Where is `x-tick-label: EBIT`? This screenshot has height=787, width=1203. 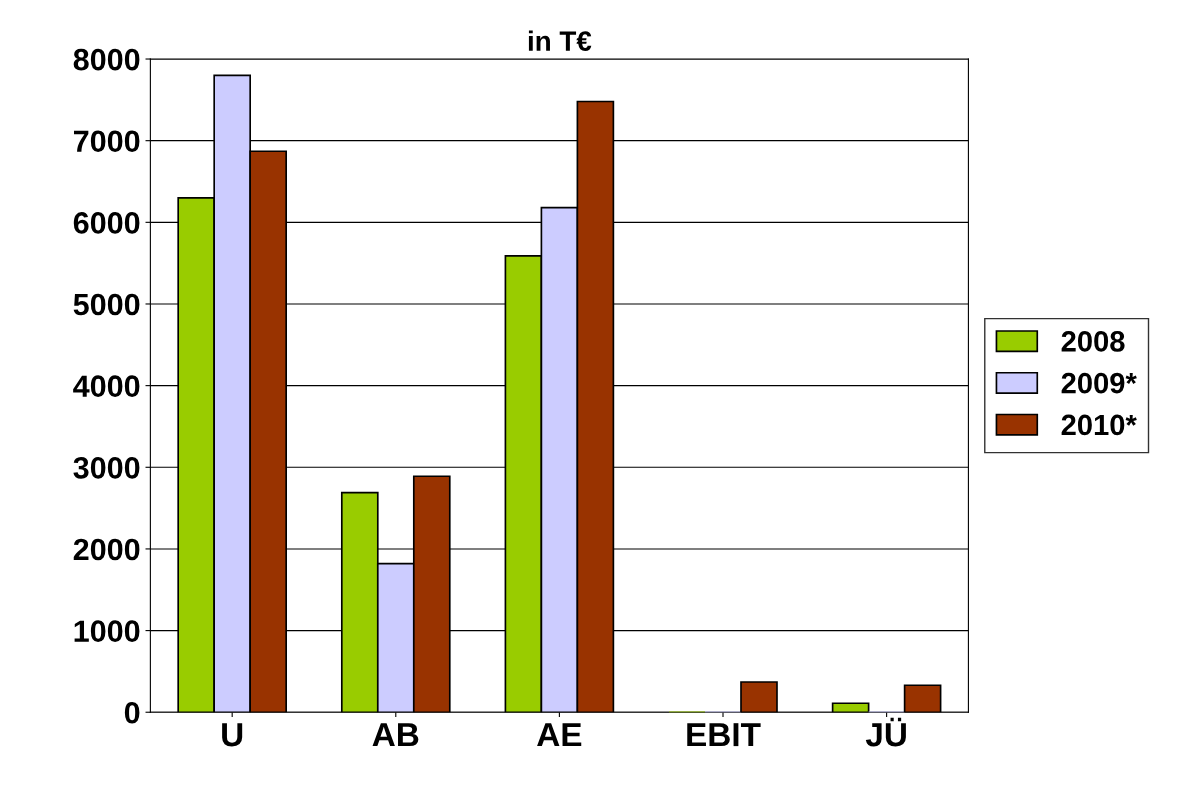
x-tick-label: EBIT is located at coordinates (724, 735).